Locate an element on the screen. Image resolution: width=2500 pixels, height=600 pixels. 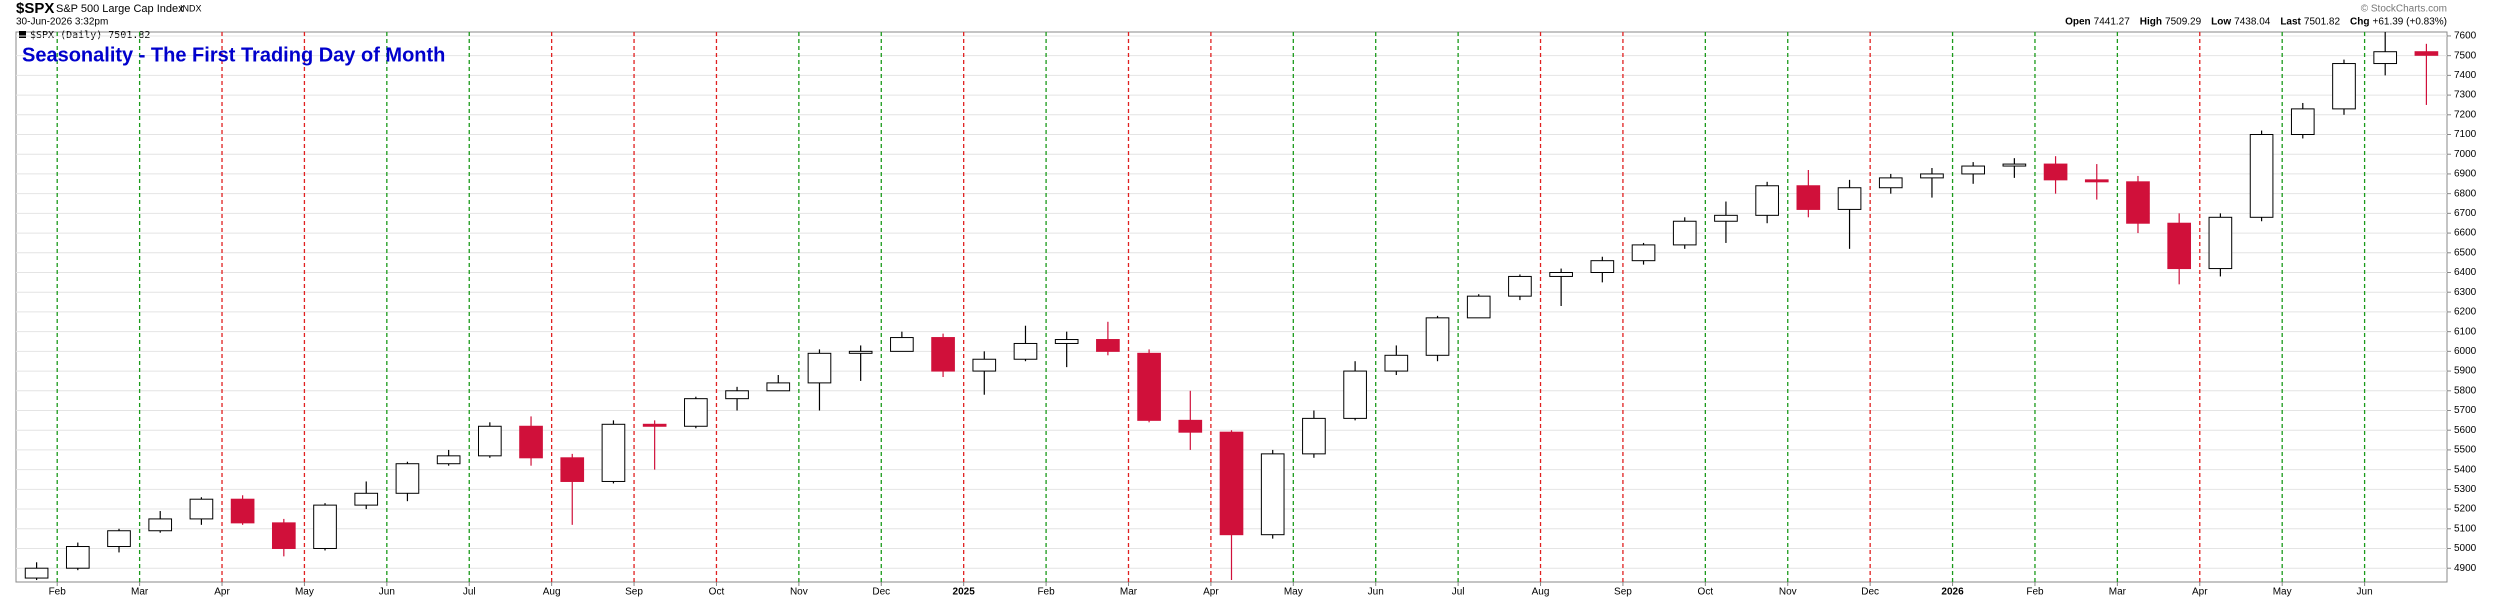
y-tick-label: 7400 is located at coordinates (2465, 75).